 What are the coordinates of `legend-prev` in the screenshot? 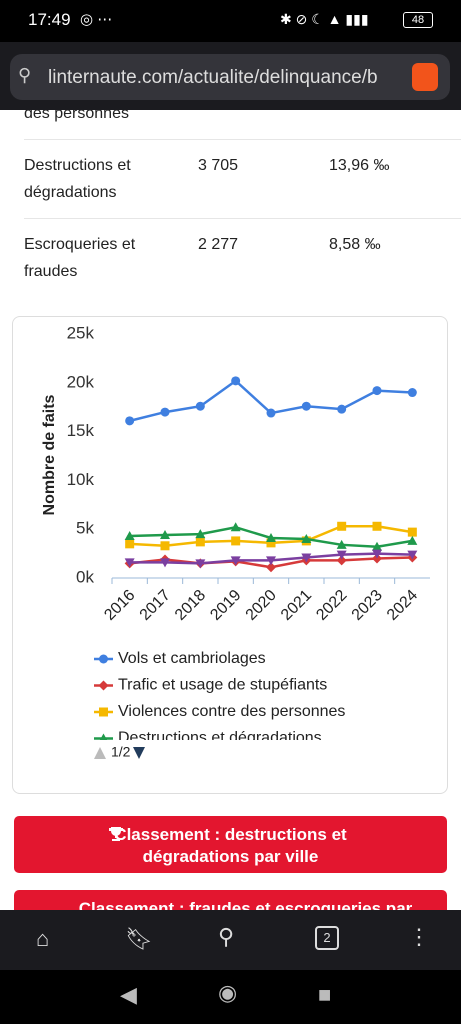 It's located at (100, 753).